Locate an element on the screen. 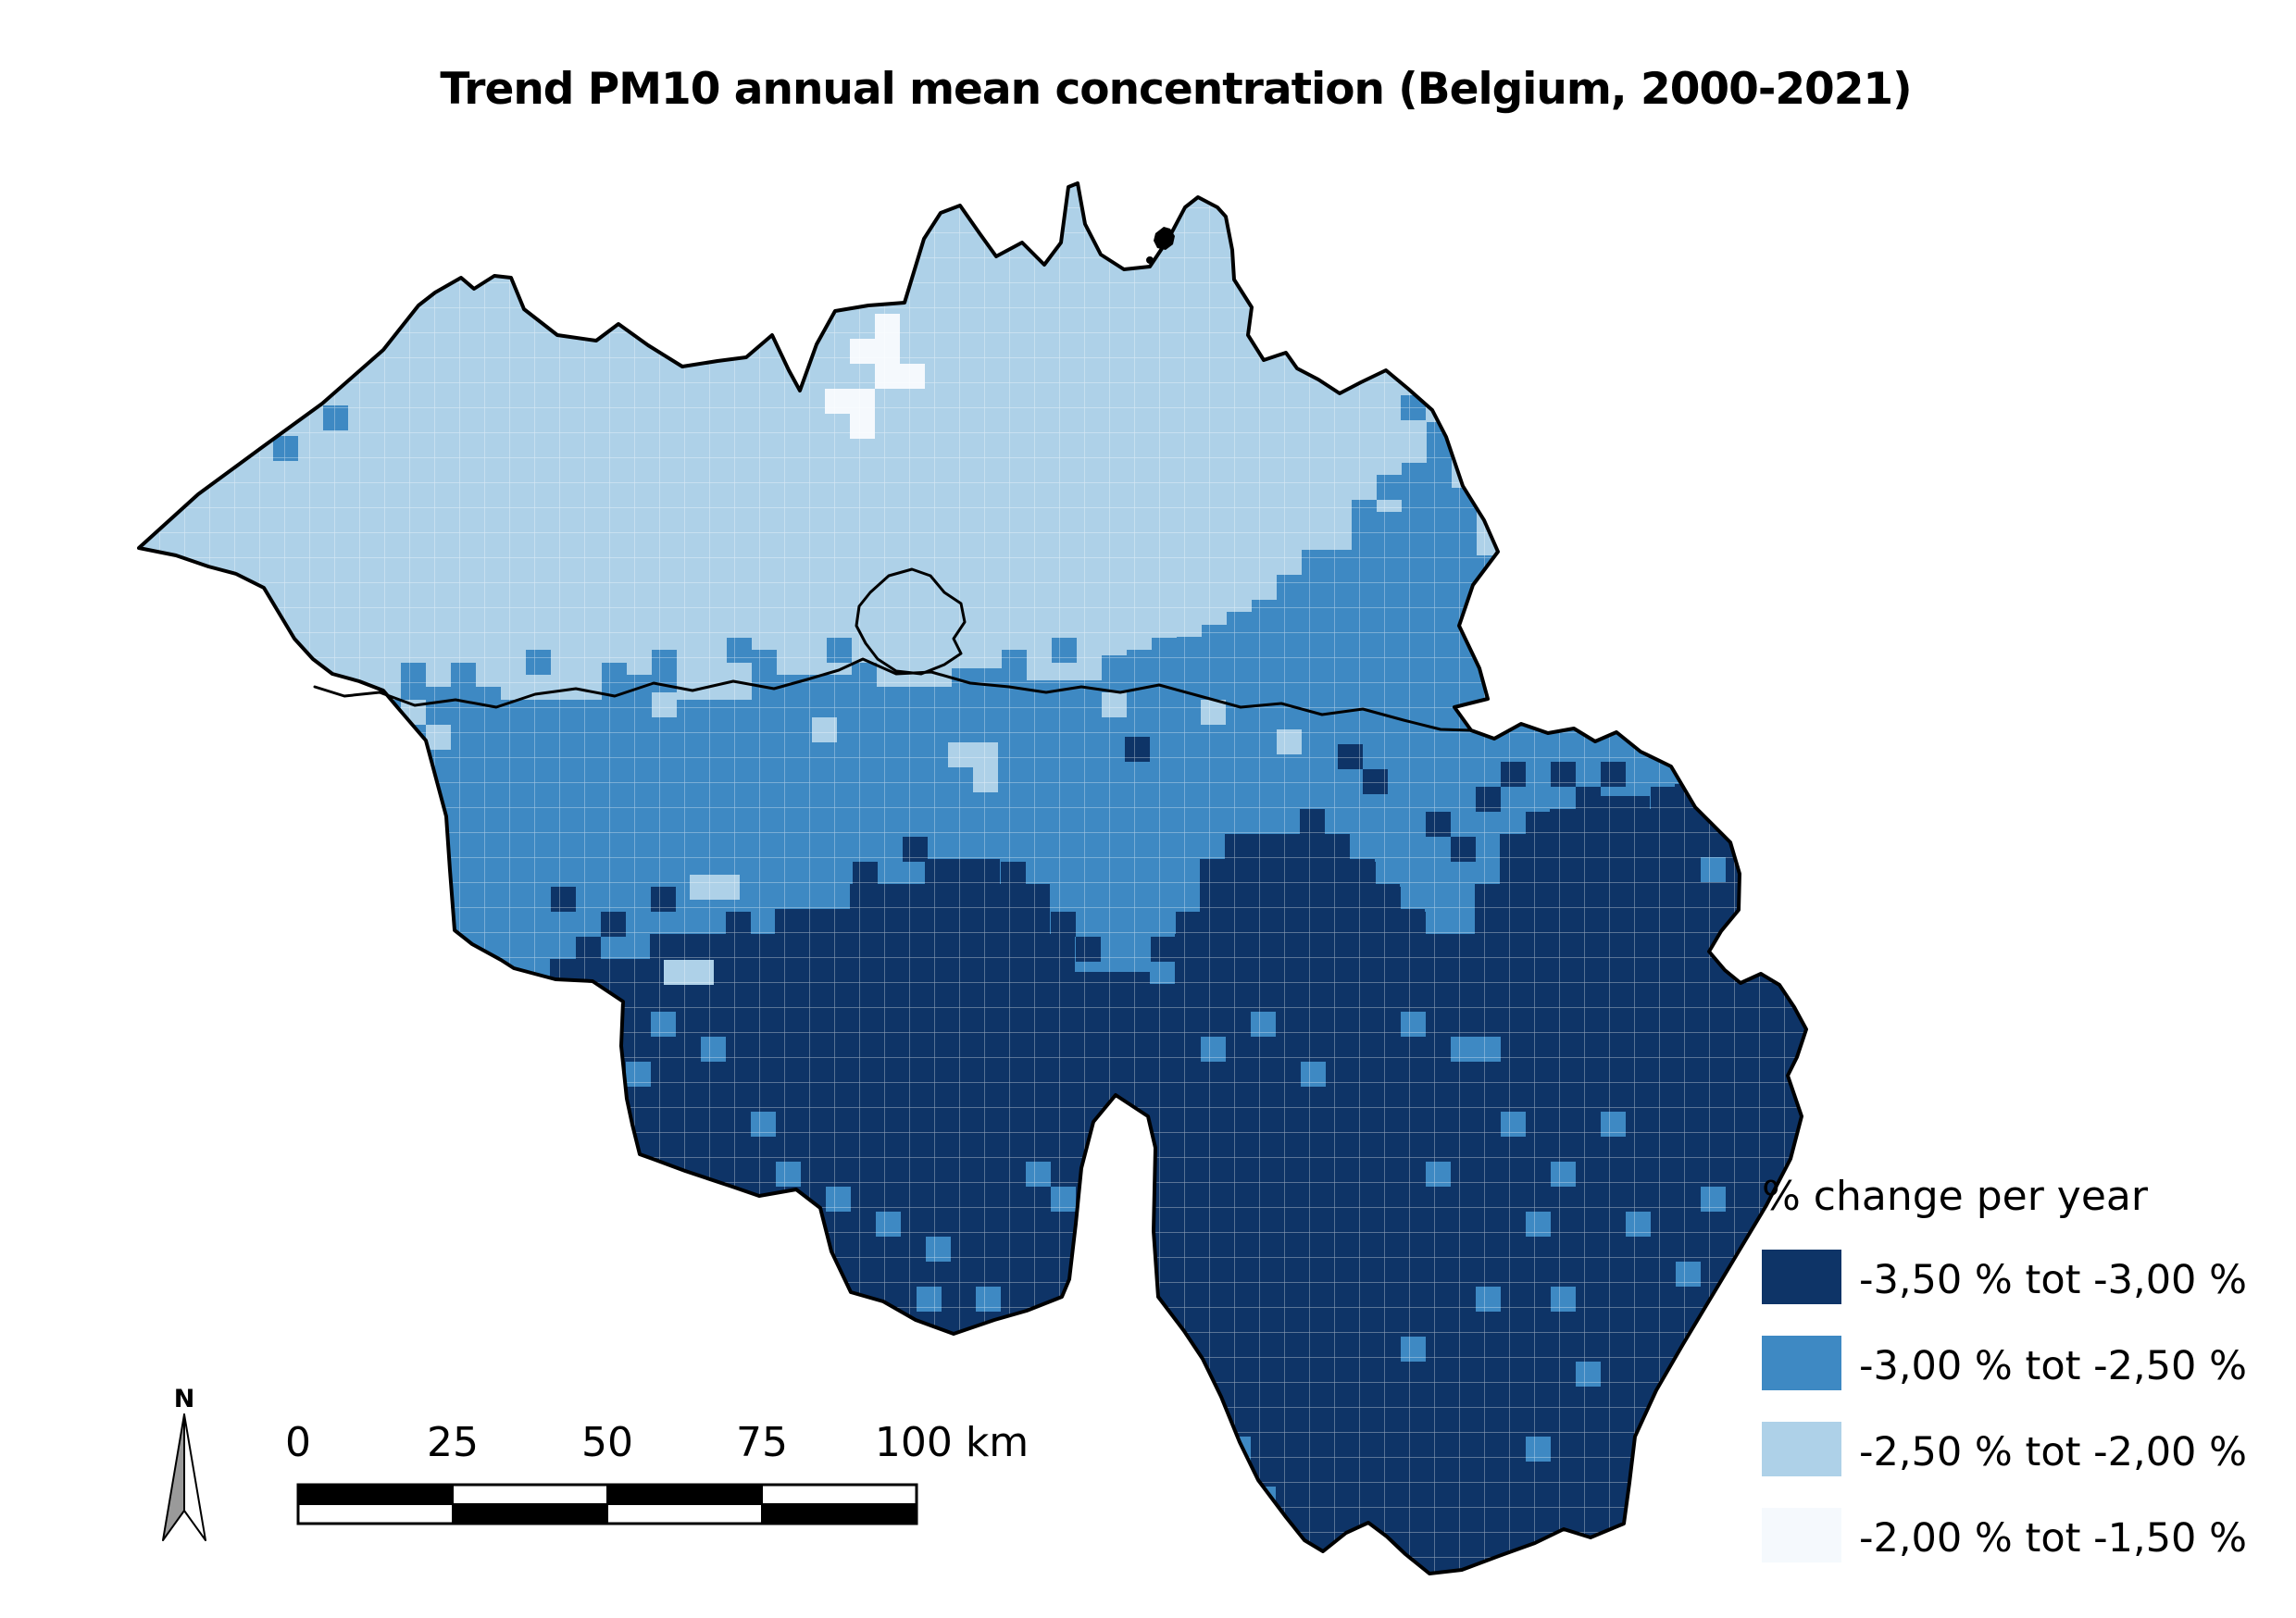 The image size is (2296, 1618). language-border-line is located at coordinates (893, 694).